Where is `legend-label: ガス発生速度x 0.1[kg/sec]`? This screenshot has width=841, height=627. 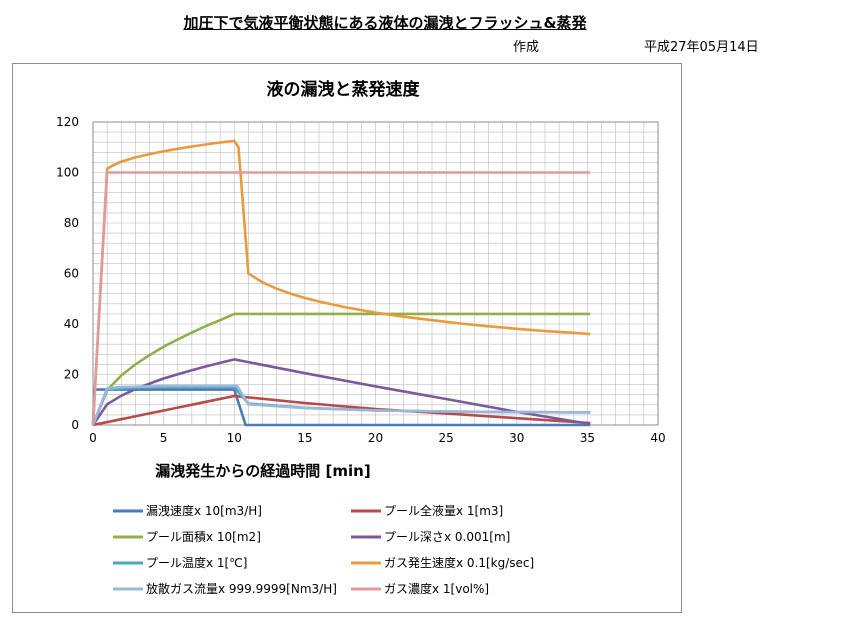
legend-label: ガス発生速度x 0.1[kg/sec] is located at coordinates (459, 562).